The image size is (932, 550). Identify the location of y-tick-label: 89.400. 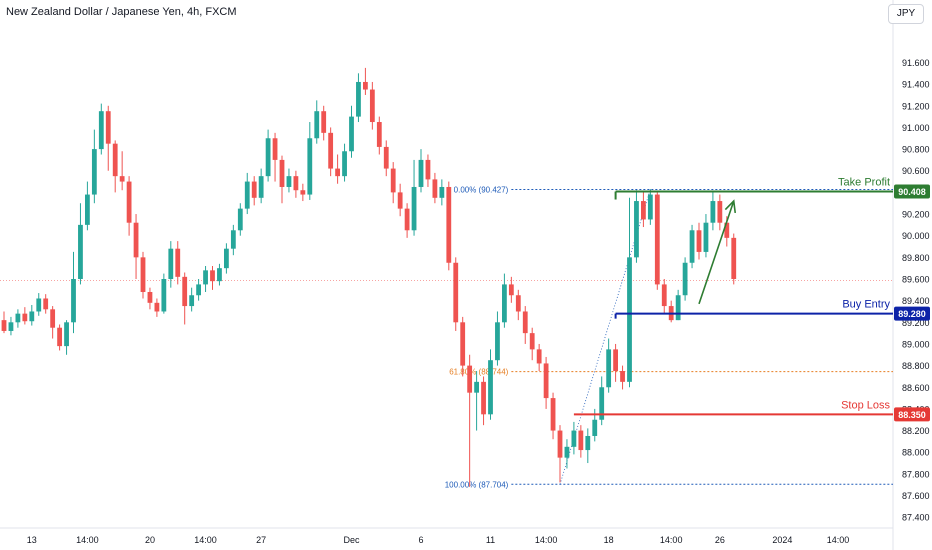
(916, 301).